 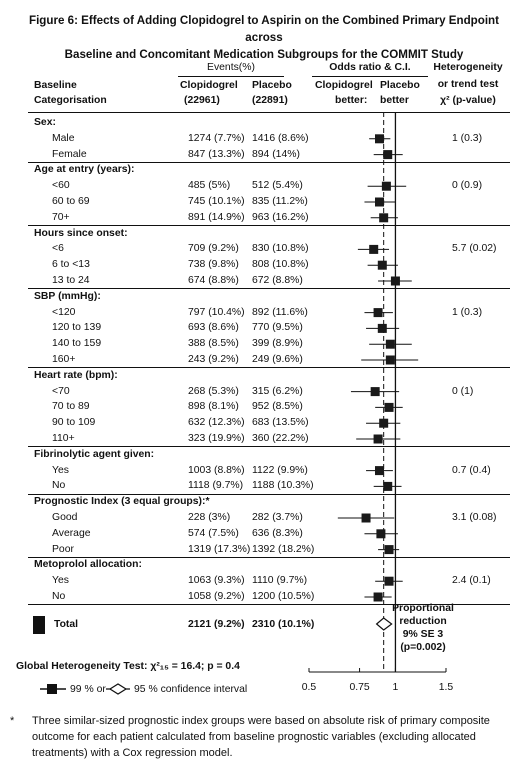 I want to click on group-label: Metoprolol allocation:, so click(x=88, y=565).